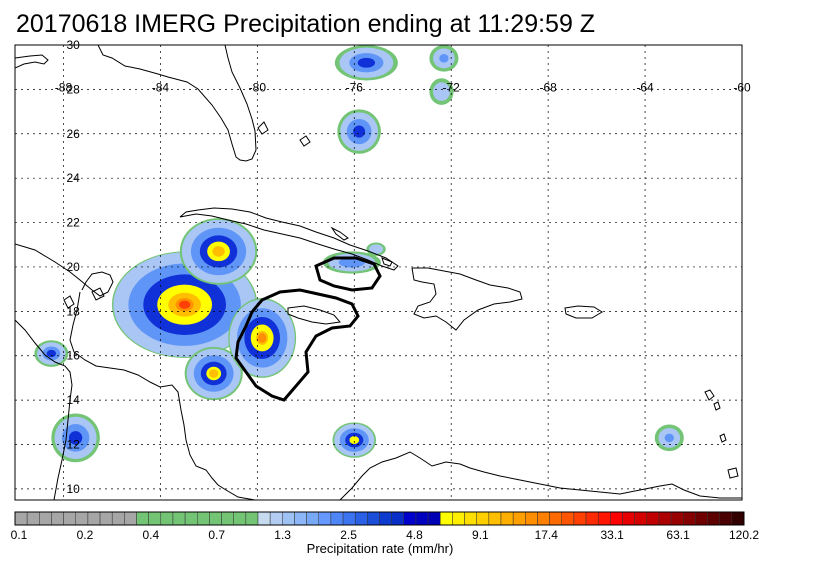 The width and height of the screenshot is (826, 571). Describe the element at coordinates (85, 535) in the screenshot. I see `colorbar-tick-label: 0.2` at that location.